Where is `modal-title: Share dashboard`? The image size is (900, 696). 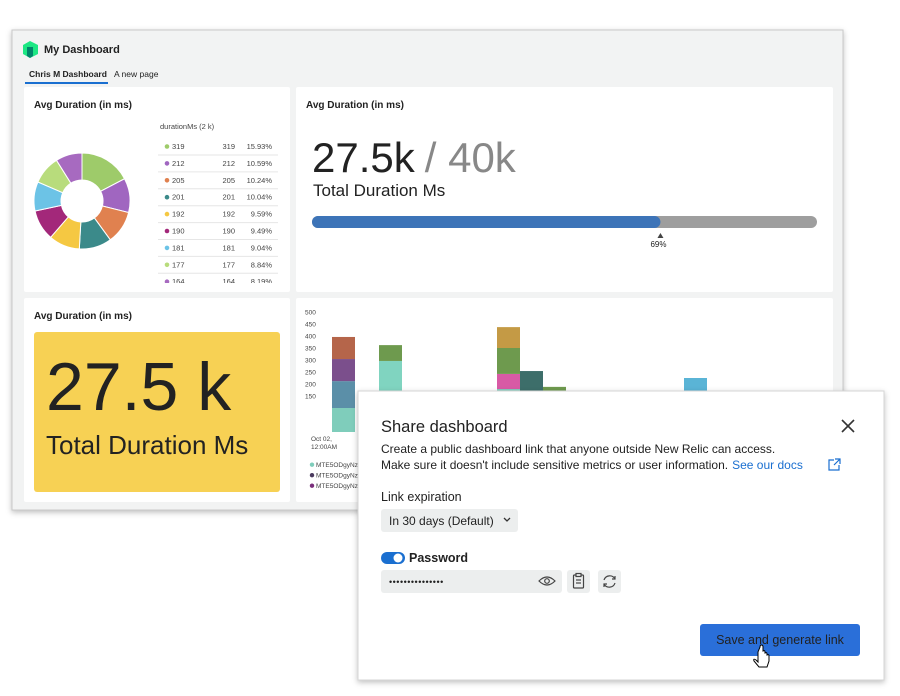 modal-title: Share dashboard is located at coordinates (444, 427).